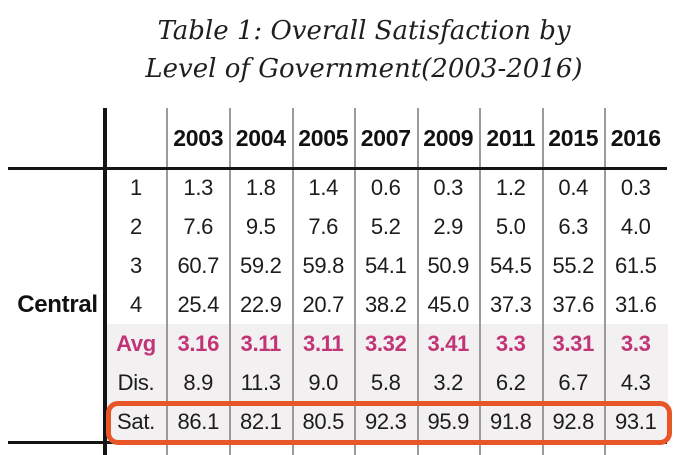  Describe the element at coordinates (448, 382) in the screenshot. I see `data-cell: 3.2` at that location.